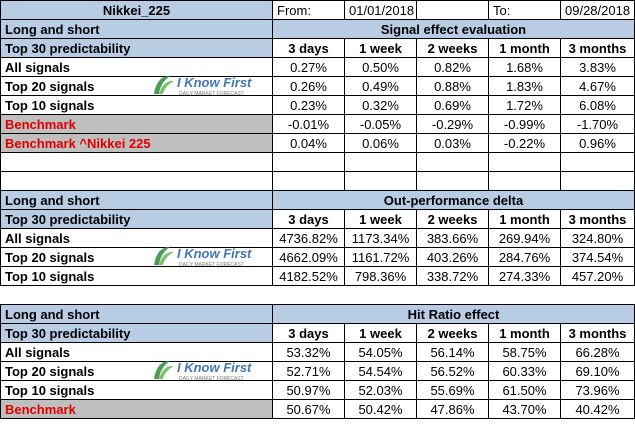 The image size is (635, 427). What do you see at coordinates (453, 29) in the screenshot?
I see `section-title: Signal effect evaluation` at bounding box center [453, 29].